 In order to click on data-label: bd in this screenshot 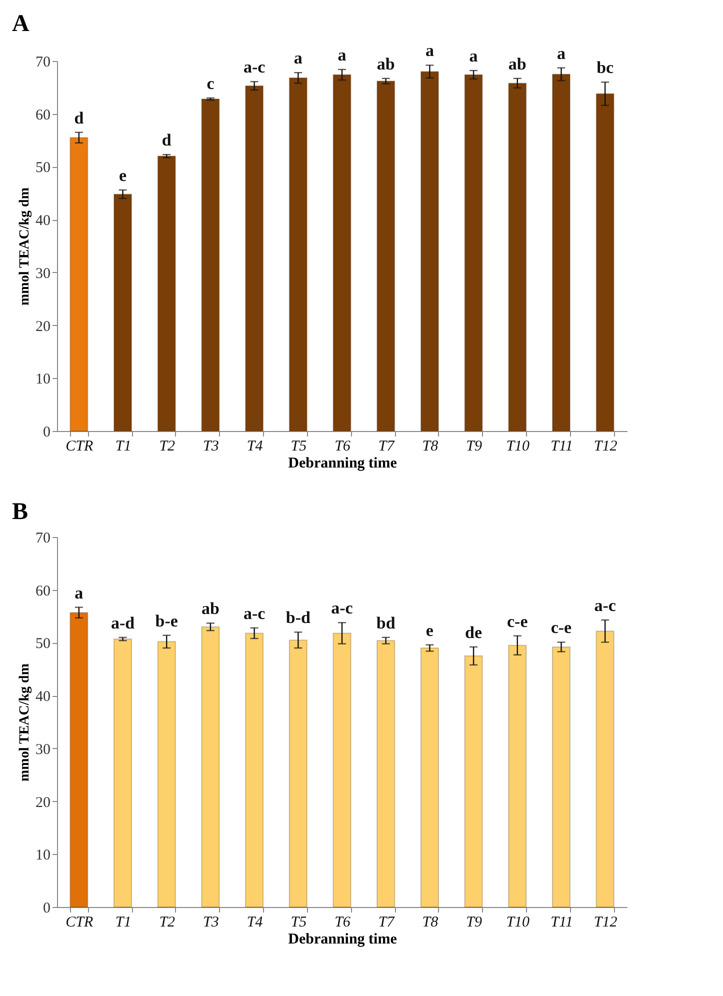, I will do `click(386, 622)`.